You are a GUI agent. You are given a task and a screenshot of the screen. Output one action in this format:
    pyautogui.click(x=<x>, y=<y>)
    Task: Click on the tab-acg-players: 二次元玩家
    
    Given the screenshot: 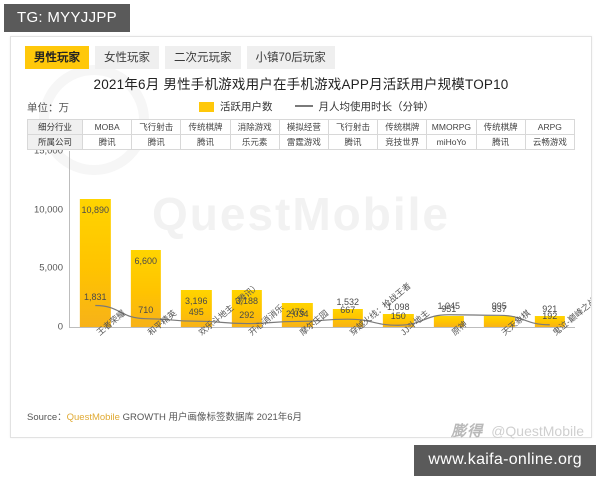 What is the action you would take?
    pyautogui.click(x=203, y=57)
    